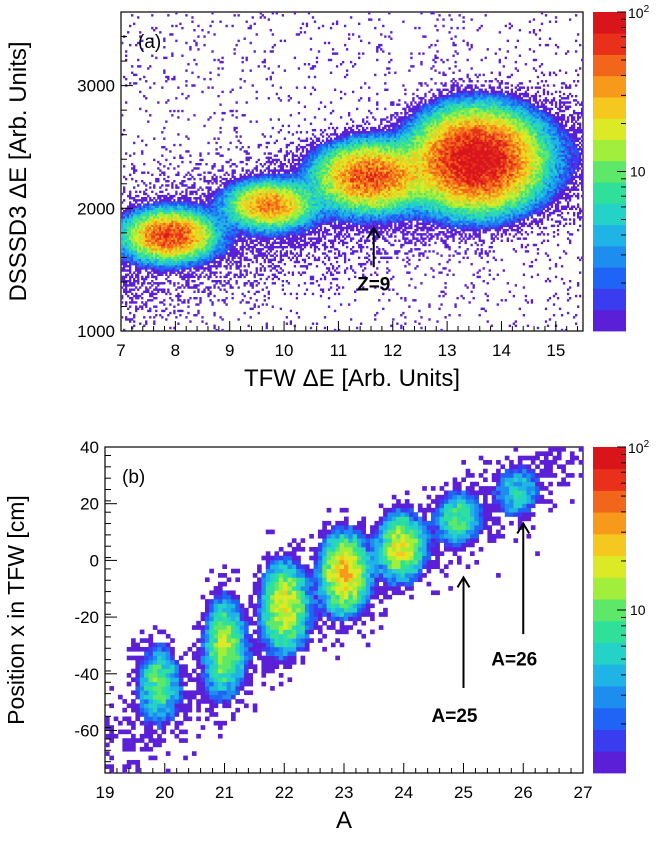  Describe the element at coordinates (455, 716) in the screenshot. I see `annotation-label: A=25` at that location.